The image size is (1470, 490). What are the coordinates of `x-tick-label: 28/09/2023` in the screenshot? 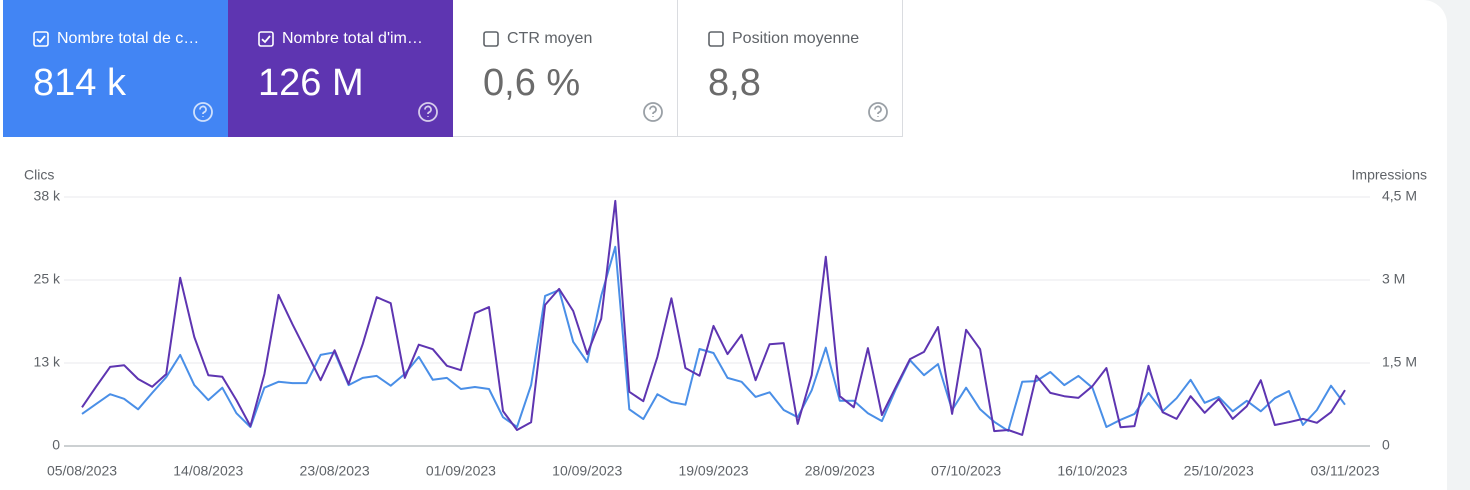 It's located at (840, 471).